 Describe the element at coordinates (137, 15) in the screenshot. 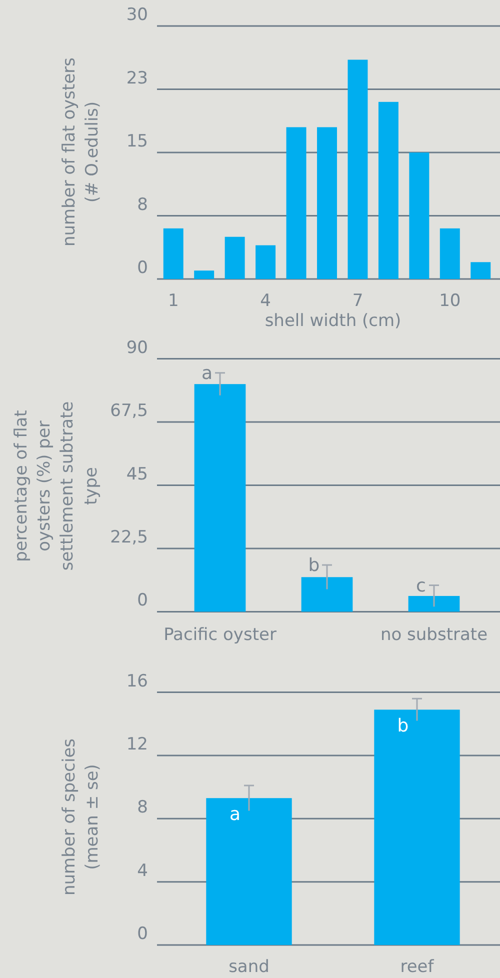

I see `y-tick-label: 30` at that location.